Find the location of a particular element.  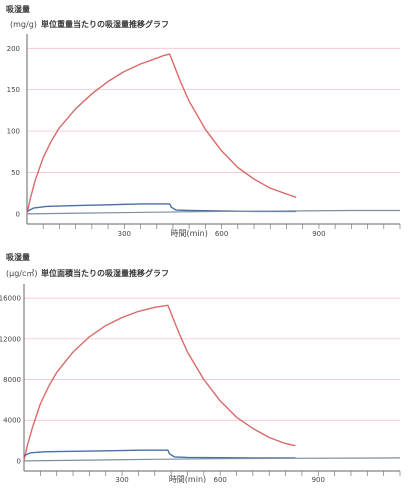

chart-title: 単位面積当たりの吸湿量推移グラフ is located at coordinates (105, 273).